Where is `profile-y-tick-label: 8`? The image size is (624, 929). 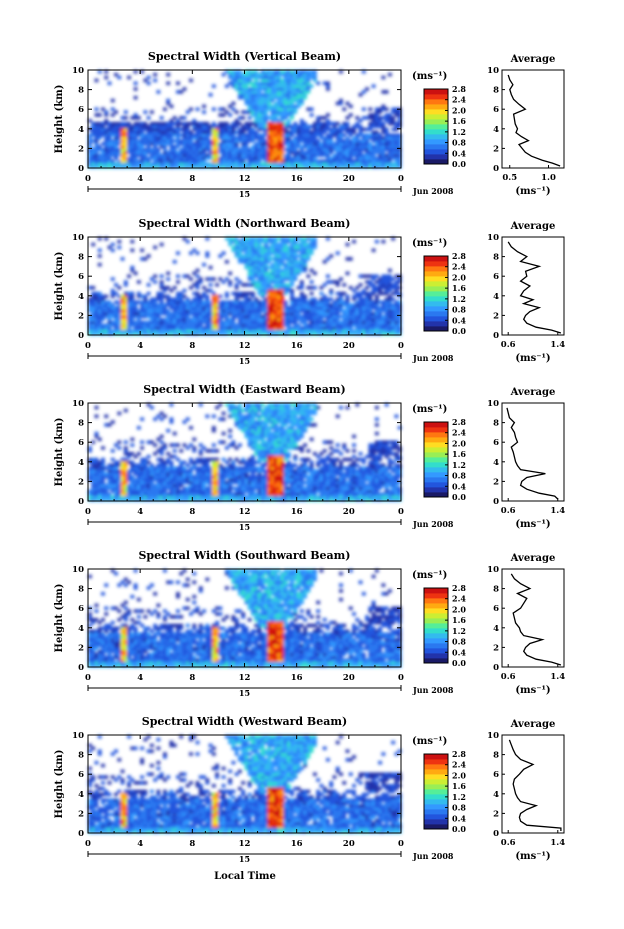
profile-y-tick-label: 8 is located at coordinates (496, 91).